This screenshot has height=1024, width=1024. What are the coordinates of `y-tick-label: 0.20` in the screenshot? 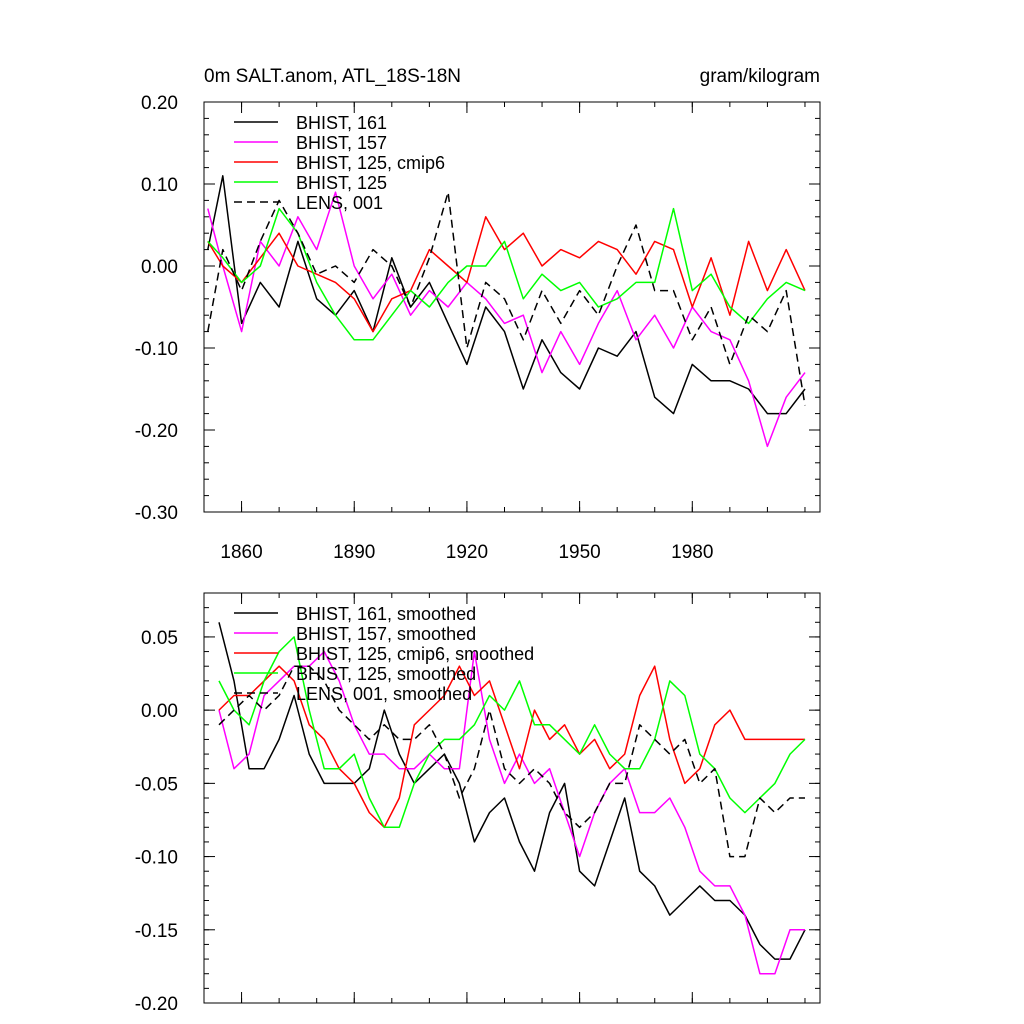 It's located at (159, 103).